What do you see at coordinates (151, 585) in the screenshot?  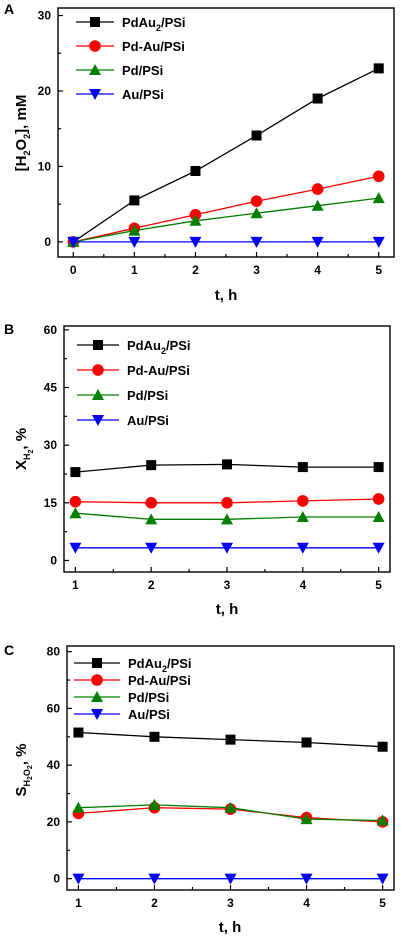 I see `panel-b-xtick-label: 2` at bounding box center [151, 585].